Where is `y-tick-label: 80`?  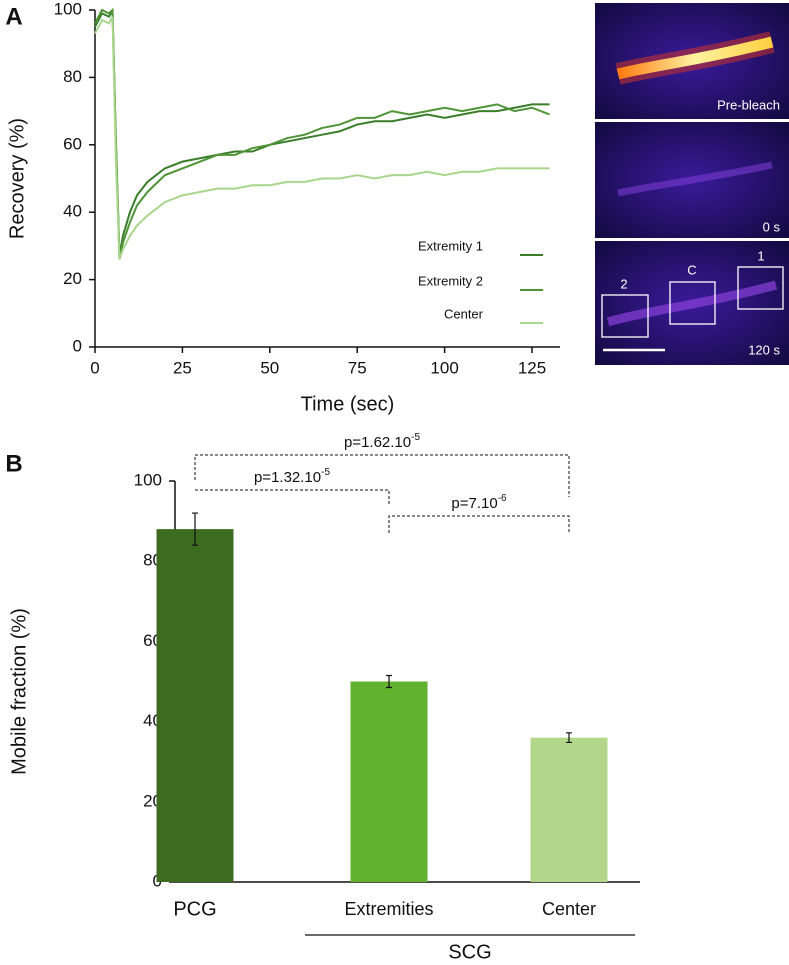 y-tick-label: 80 is located at coordinates (72, 76).